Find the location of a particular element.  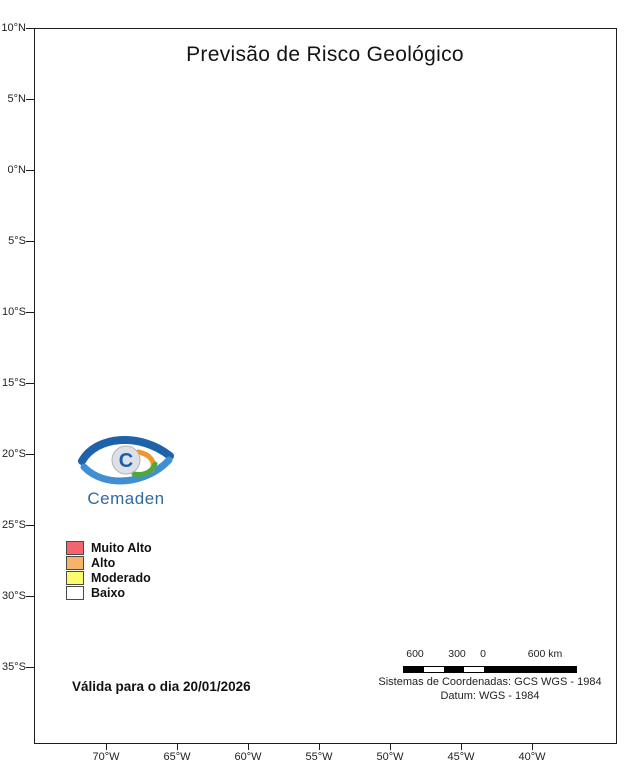

svg-text: C is located at coordinates (126, 461).